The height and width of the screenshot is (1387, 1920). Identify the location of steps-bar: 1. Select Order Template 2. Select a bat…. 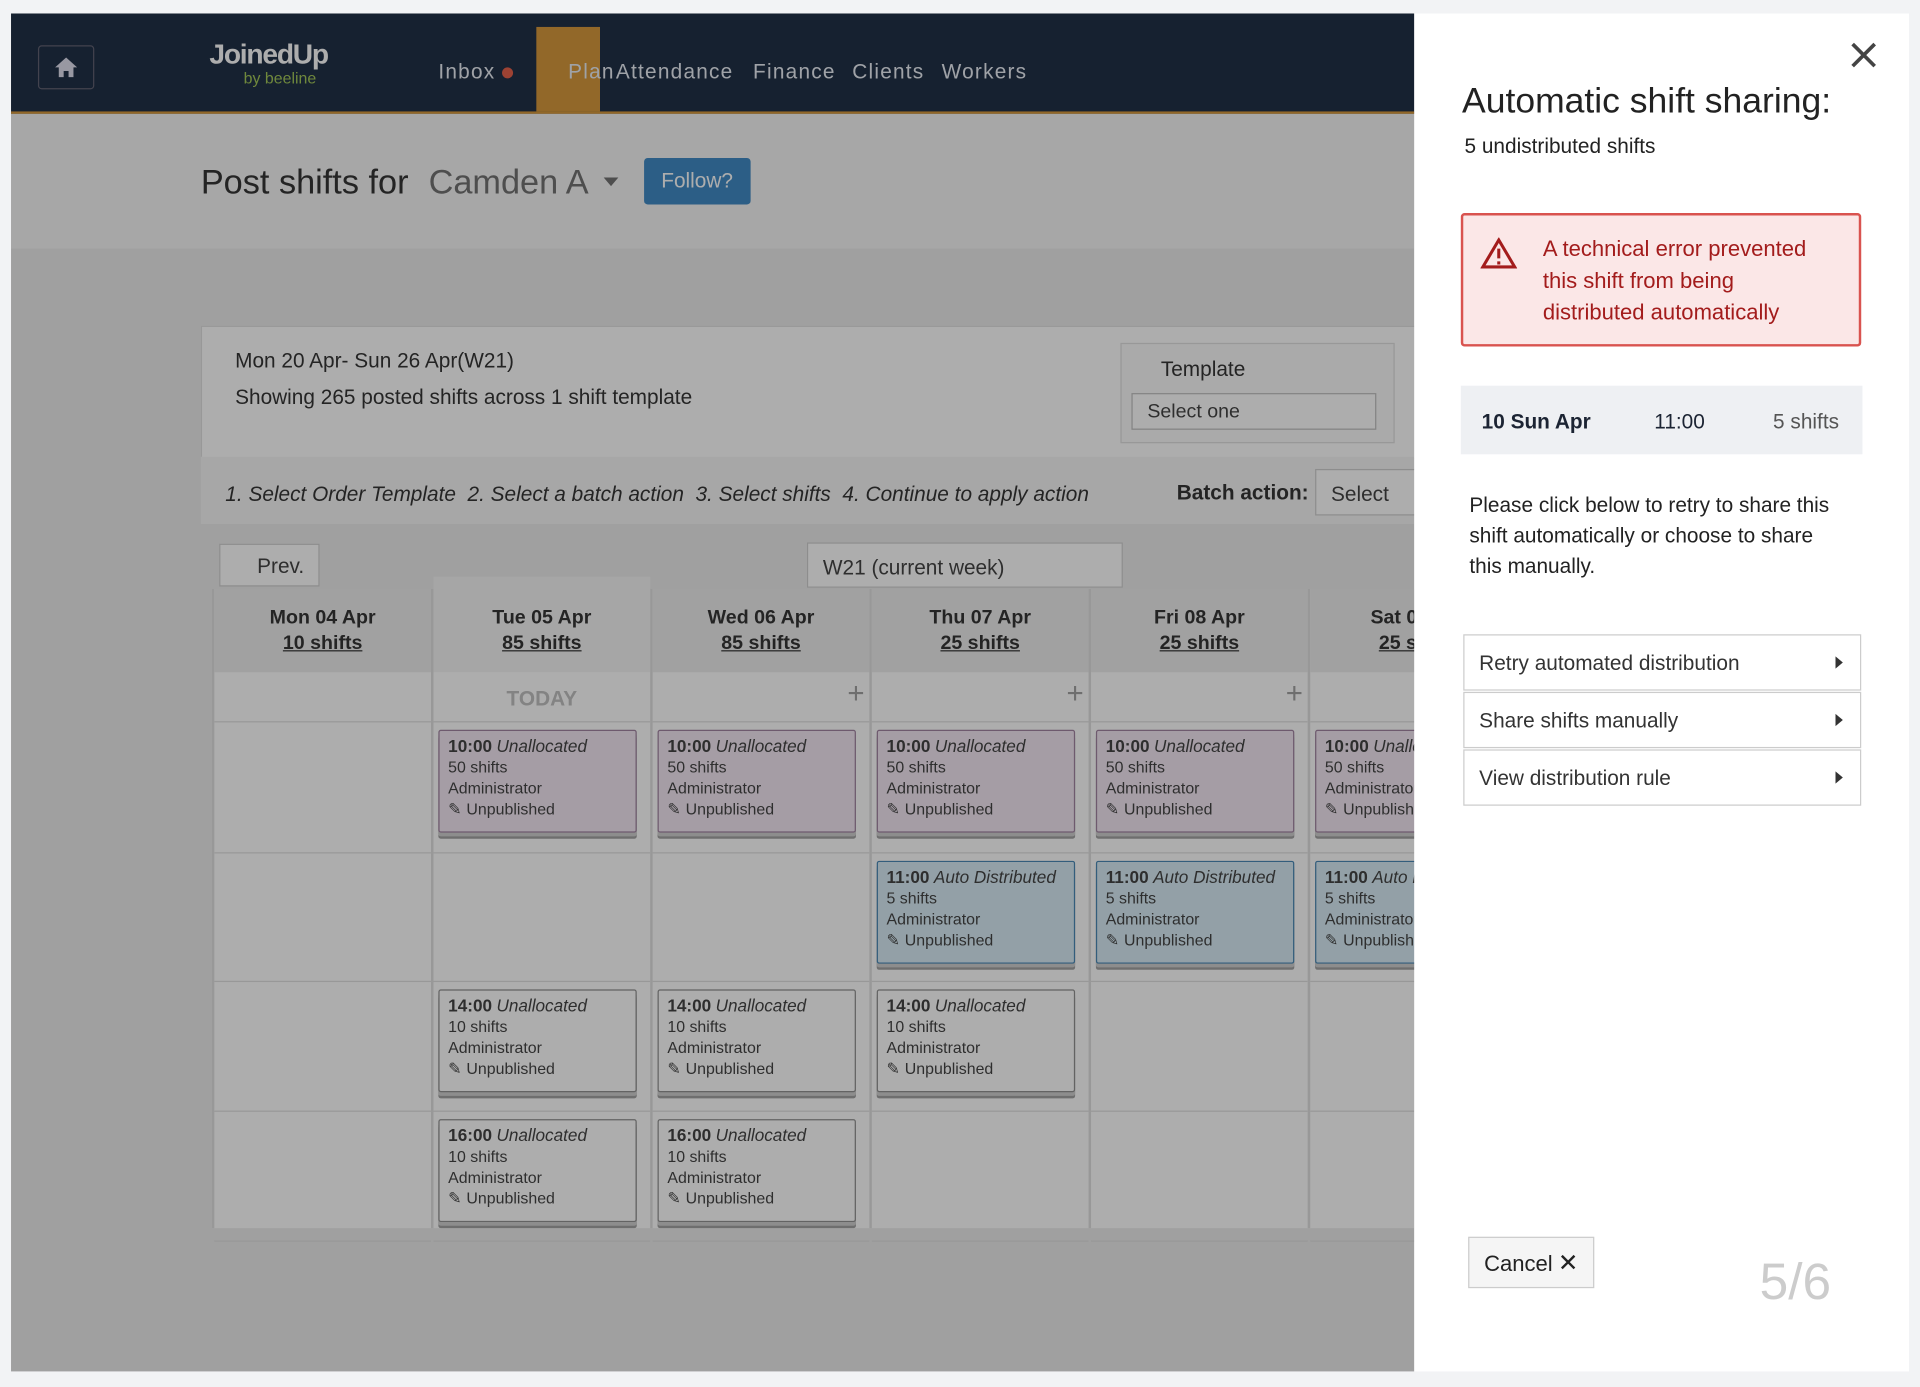
(807, 490).